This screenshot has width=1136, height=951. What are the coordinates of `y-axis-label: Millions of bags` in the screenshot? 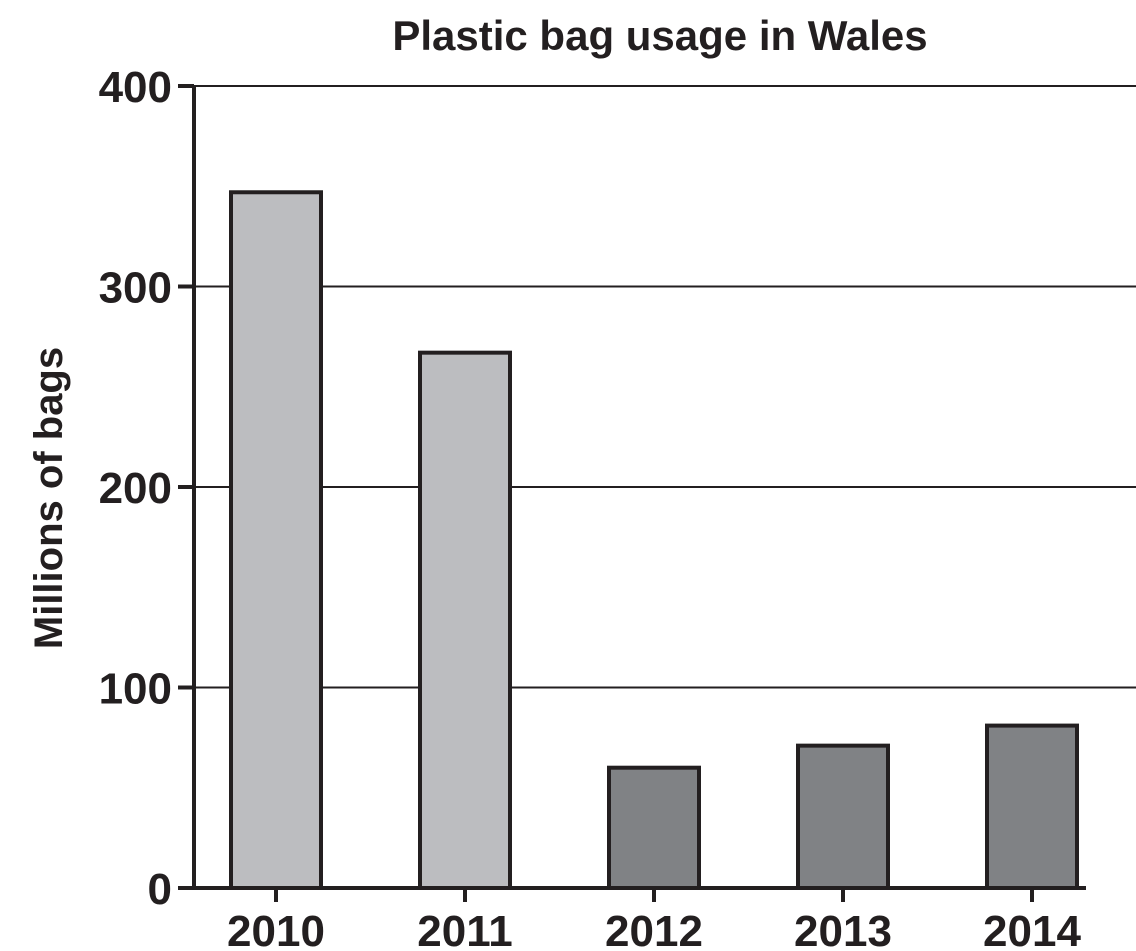 It's located at (49, 498).